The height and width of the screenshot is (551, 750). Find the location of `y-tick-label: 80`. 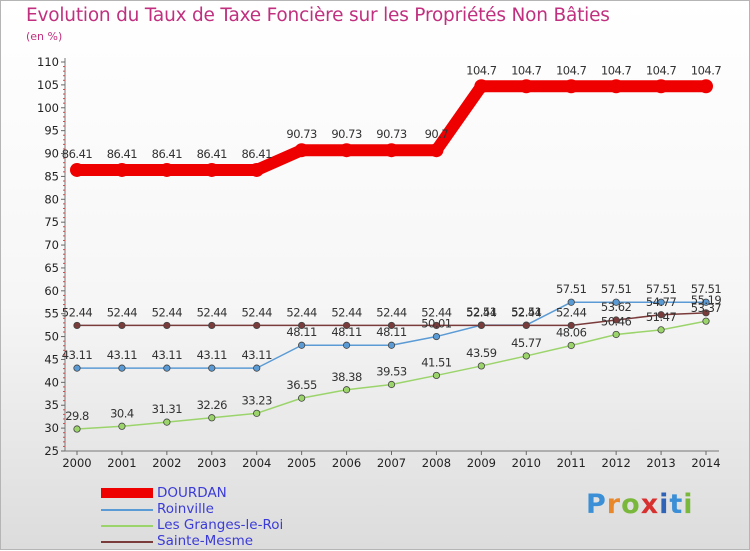

y-tick-label: 80 is located at coordinates (51, 199).